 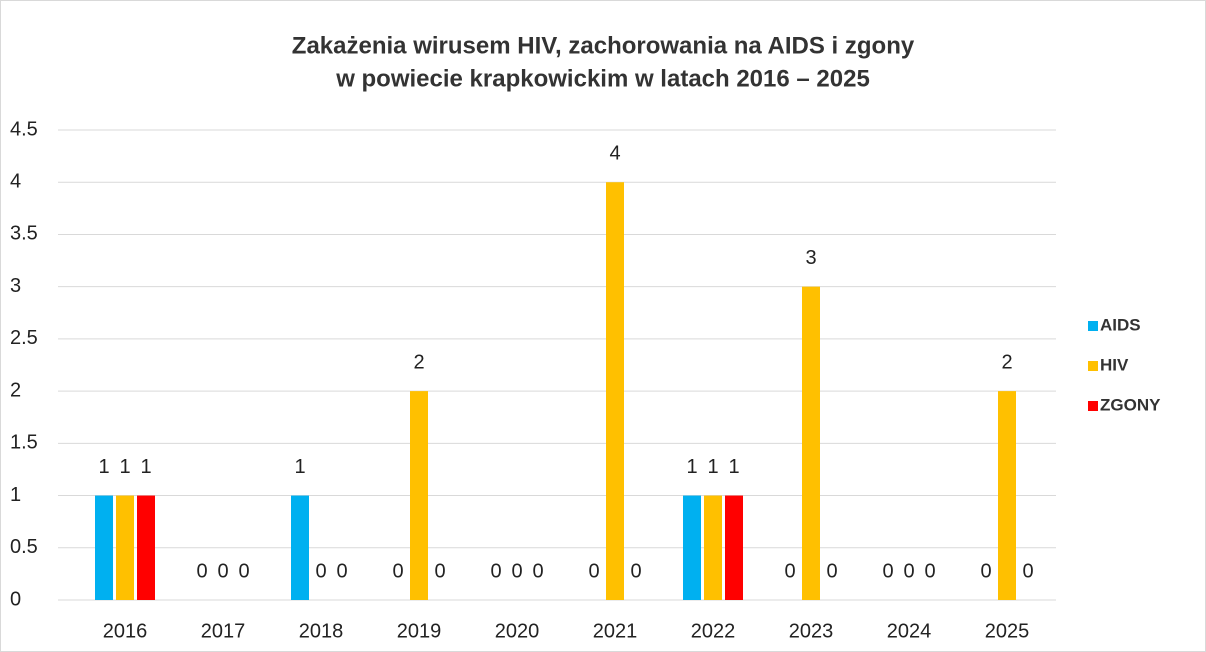 What do you see at coordinates (1007, 631) in the screenshot?
I see `x-tick-label: 2025` at bounding box center [1007, 631].